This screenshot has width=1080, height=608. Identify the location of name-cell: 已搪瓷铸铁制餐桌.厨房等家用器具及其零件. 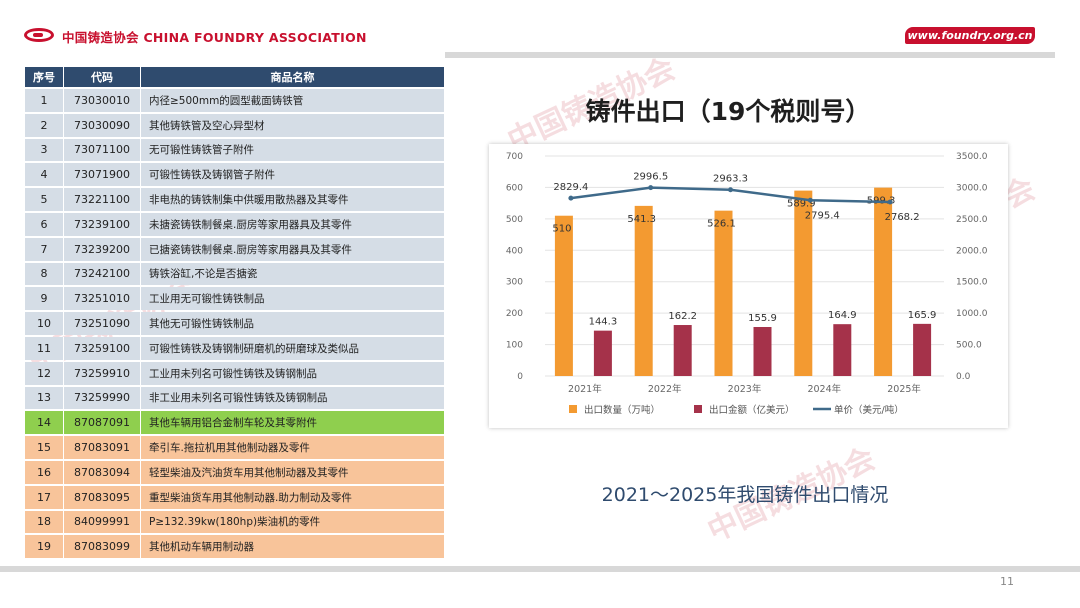
(293, 249).